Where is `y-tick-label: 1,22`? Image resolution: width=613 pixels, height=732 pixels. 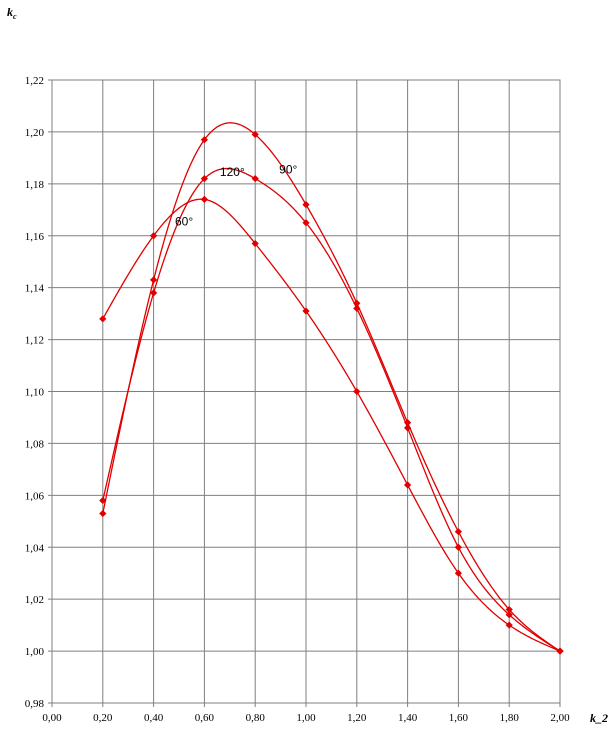
y-tick-label: 1,22 is located at coordinates (34, 81).